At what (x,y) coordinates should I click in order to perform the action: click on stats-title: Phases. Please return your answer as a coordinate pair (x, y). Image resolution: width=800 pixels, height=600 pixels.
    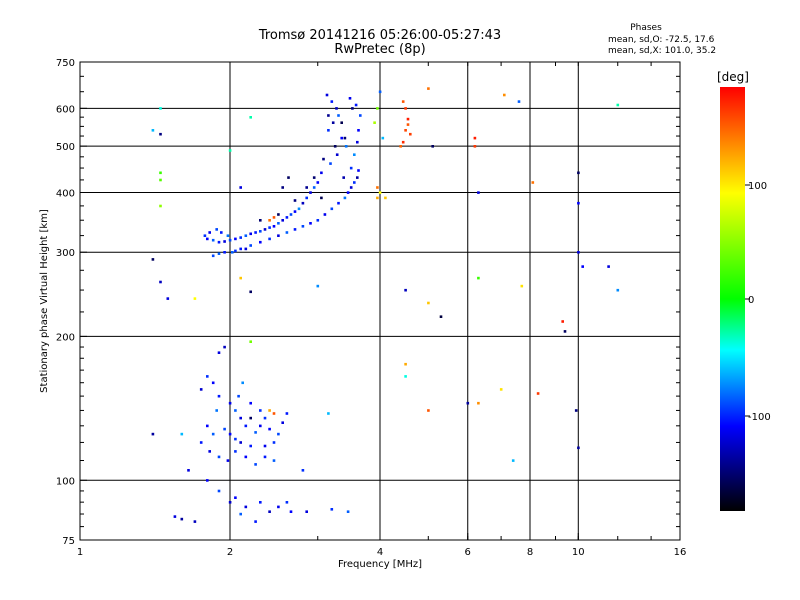
    Looking at the image, I should click on (646, 28).